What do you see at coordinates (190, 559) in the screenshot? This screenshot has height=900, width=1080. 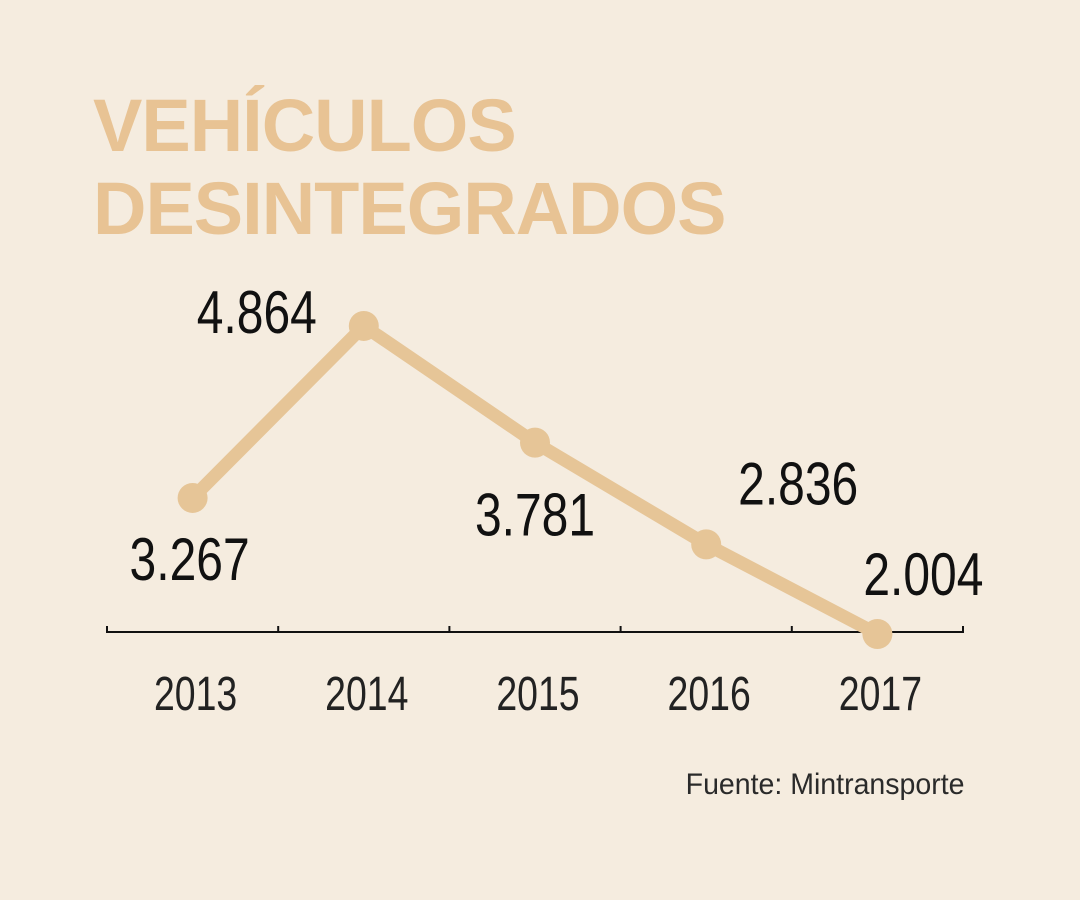 I see `data-label: 3.267` at bounding box center [190, 559].